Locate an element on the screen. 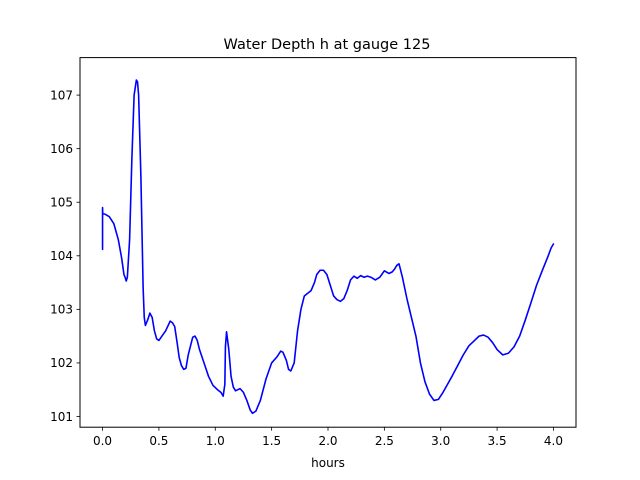  x-tick-label: 2.0 is located at coordinates (327, 441).